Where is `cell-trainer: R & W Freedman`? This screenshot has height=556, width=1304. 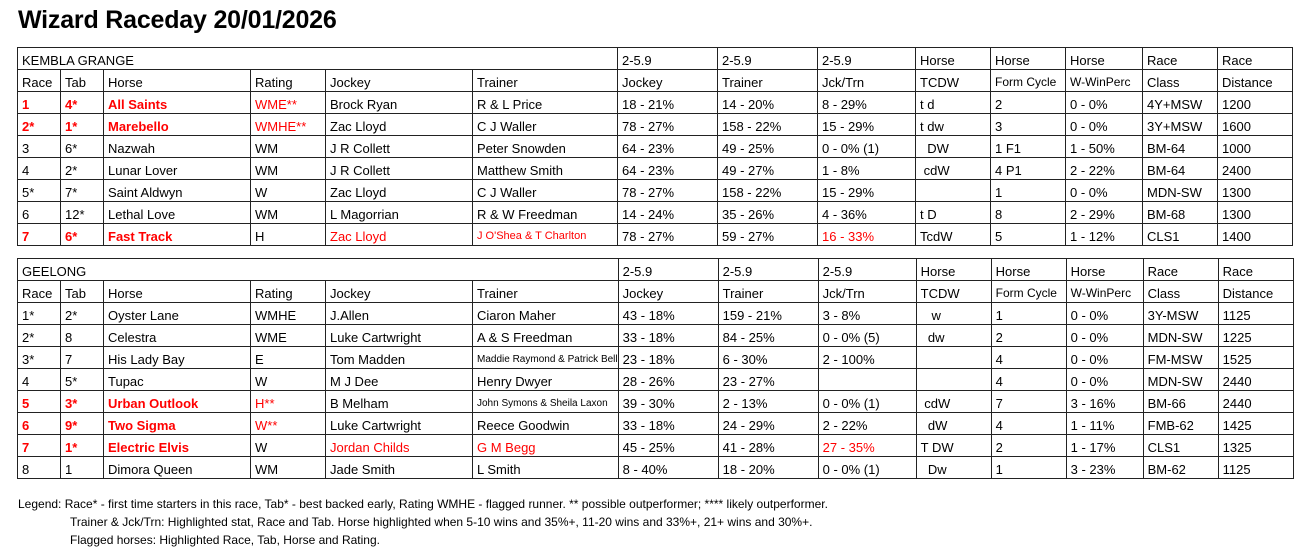 cell-trainer: R & W Freedman is located at coordinates (545, 212).